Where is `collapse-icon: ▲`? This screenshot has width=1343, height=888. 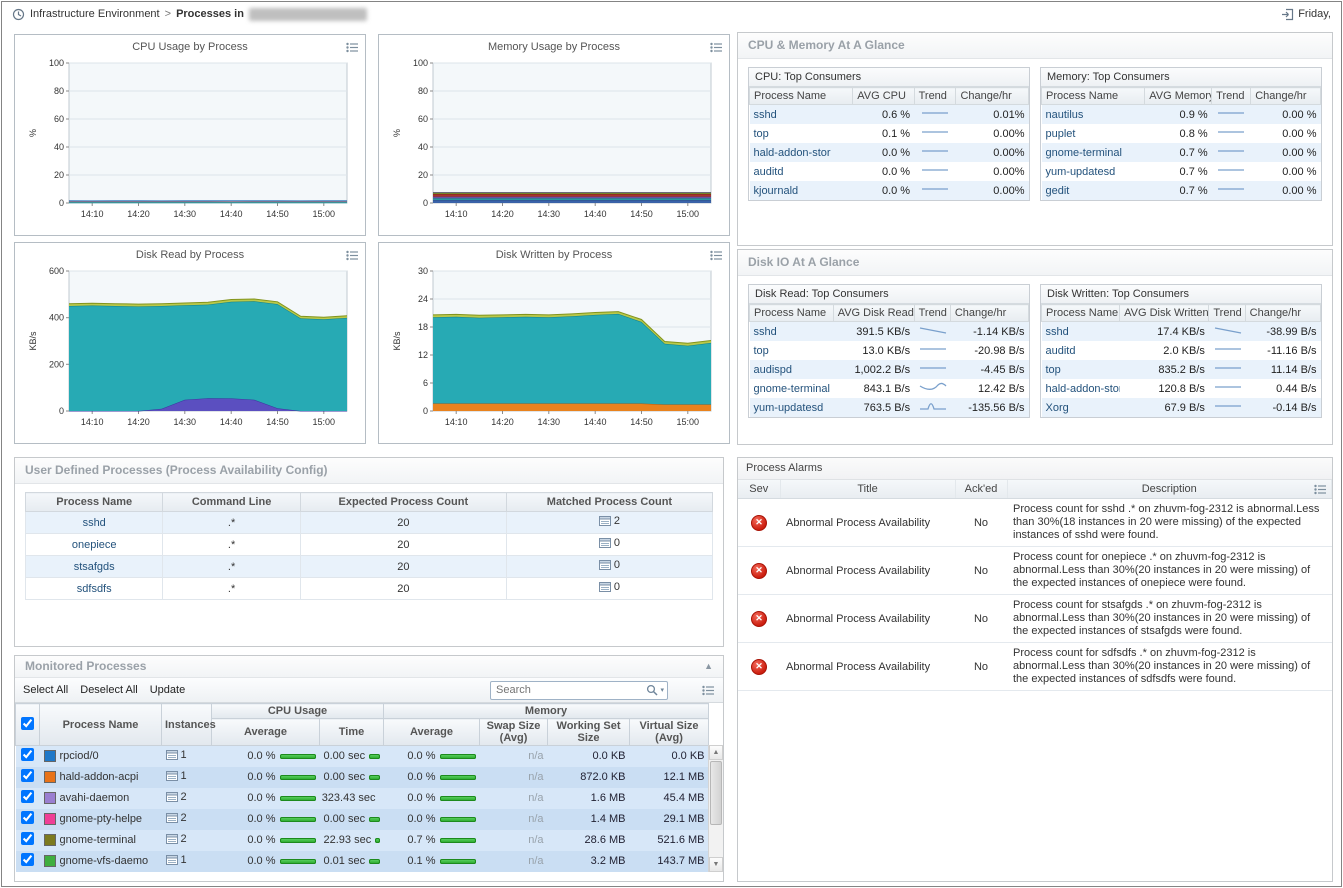
collapse-icon: ▲ is located at coordinates (708, 666).